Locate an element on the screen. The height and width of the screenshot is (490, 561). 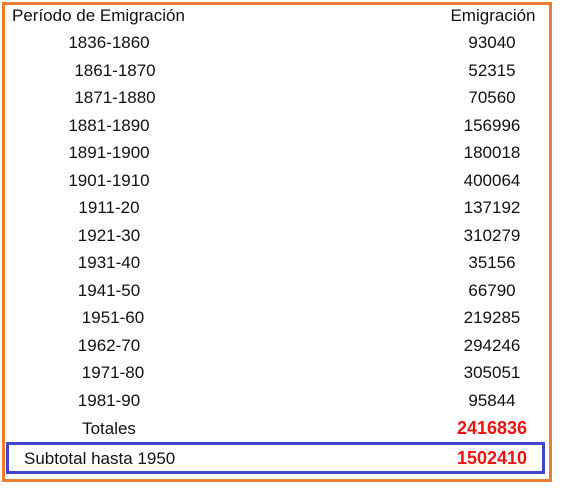
table-row: 1901-1910 400064 is located at coordinates (280, 180).